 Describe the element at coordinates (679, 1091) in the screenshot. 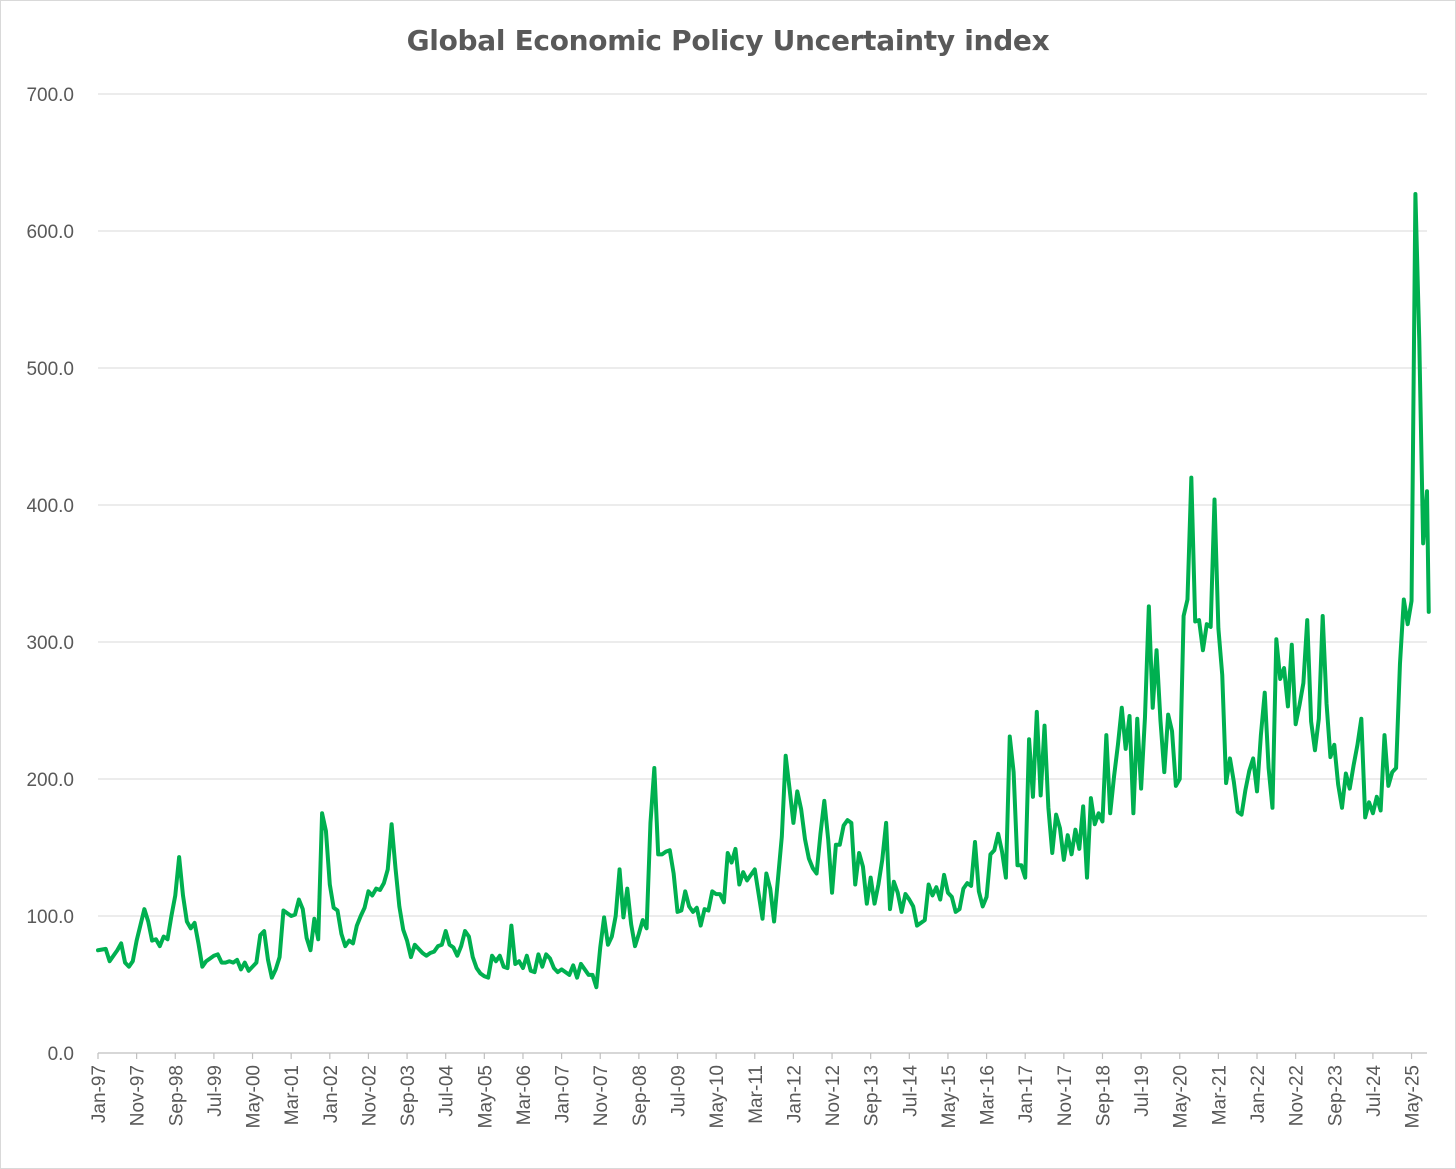

I see `x-tick-label: Jul-09` at that location.